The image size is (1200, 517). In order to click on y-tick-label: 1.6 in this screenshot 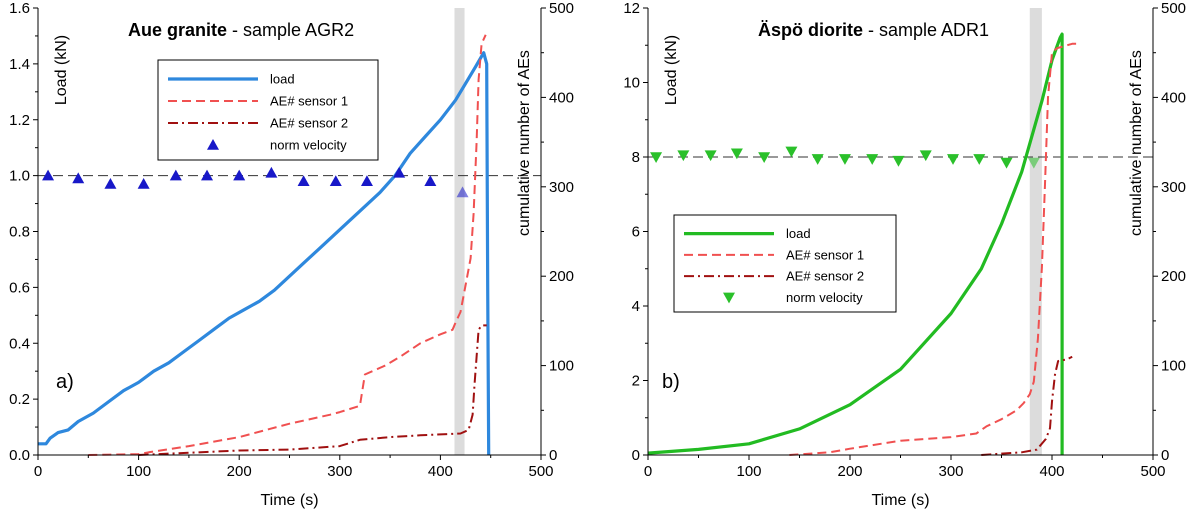, I will do `click(19, 8)`.